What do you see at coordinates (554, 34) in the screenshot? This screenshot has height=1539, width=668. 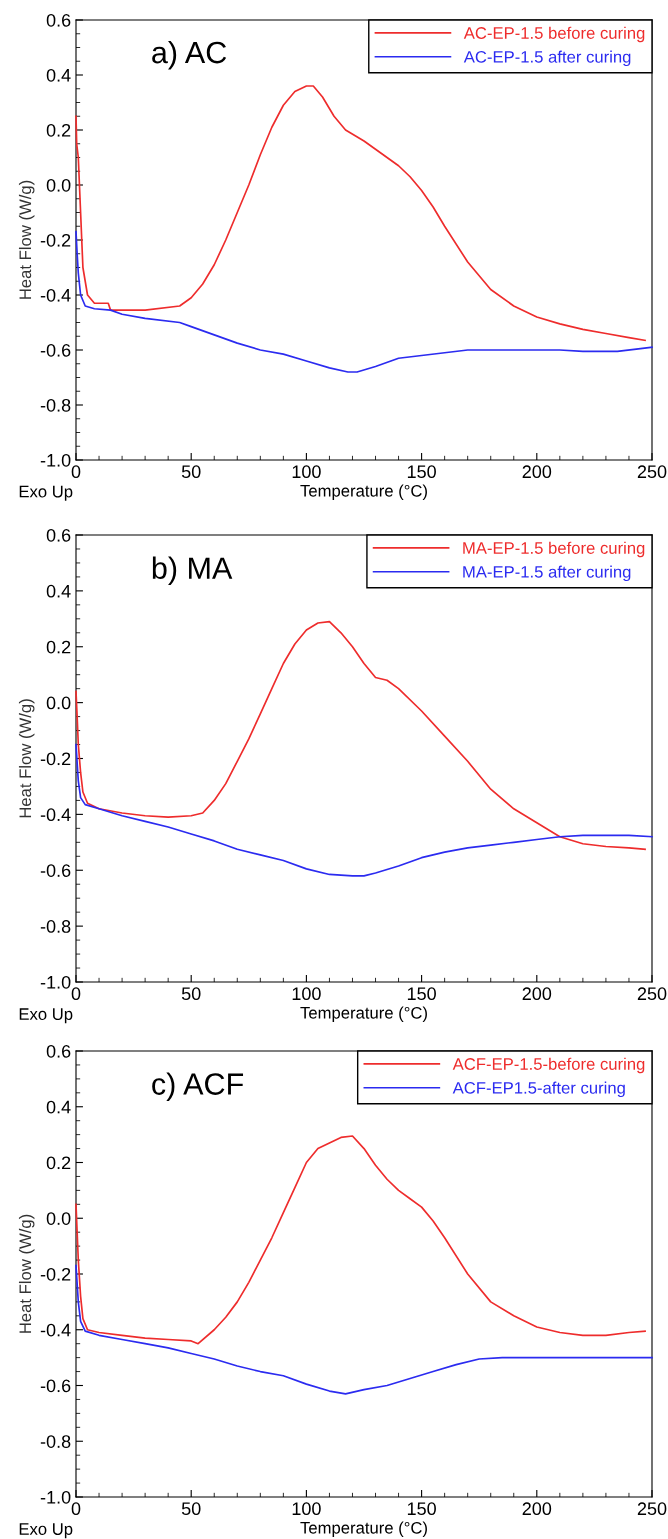 I see `legend-label: AC-EP-1.5 before curing` at bounding box center [554, 34].